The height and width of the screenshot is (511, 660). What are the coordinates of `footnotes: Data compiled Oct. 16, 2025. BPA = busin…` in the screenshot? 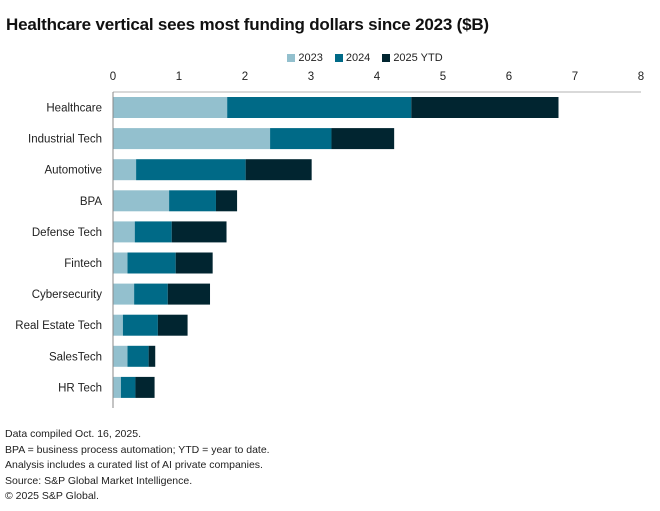 It's located at (137, 466).